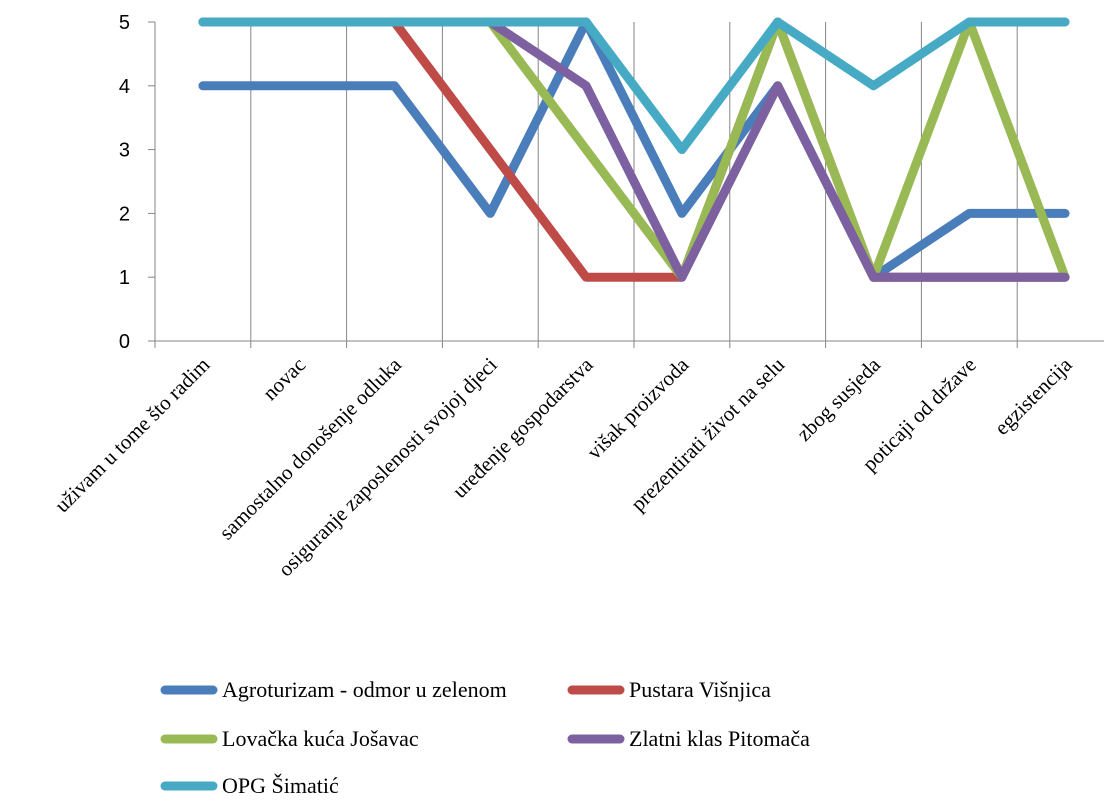  Describe the element at coordinates (124, 342) in the screenshot. I see `y-tick-label: 0` at that location.